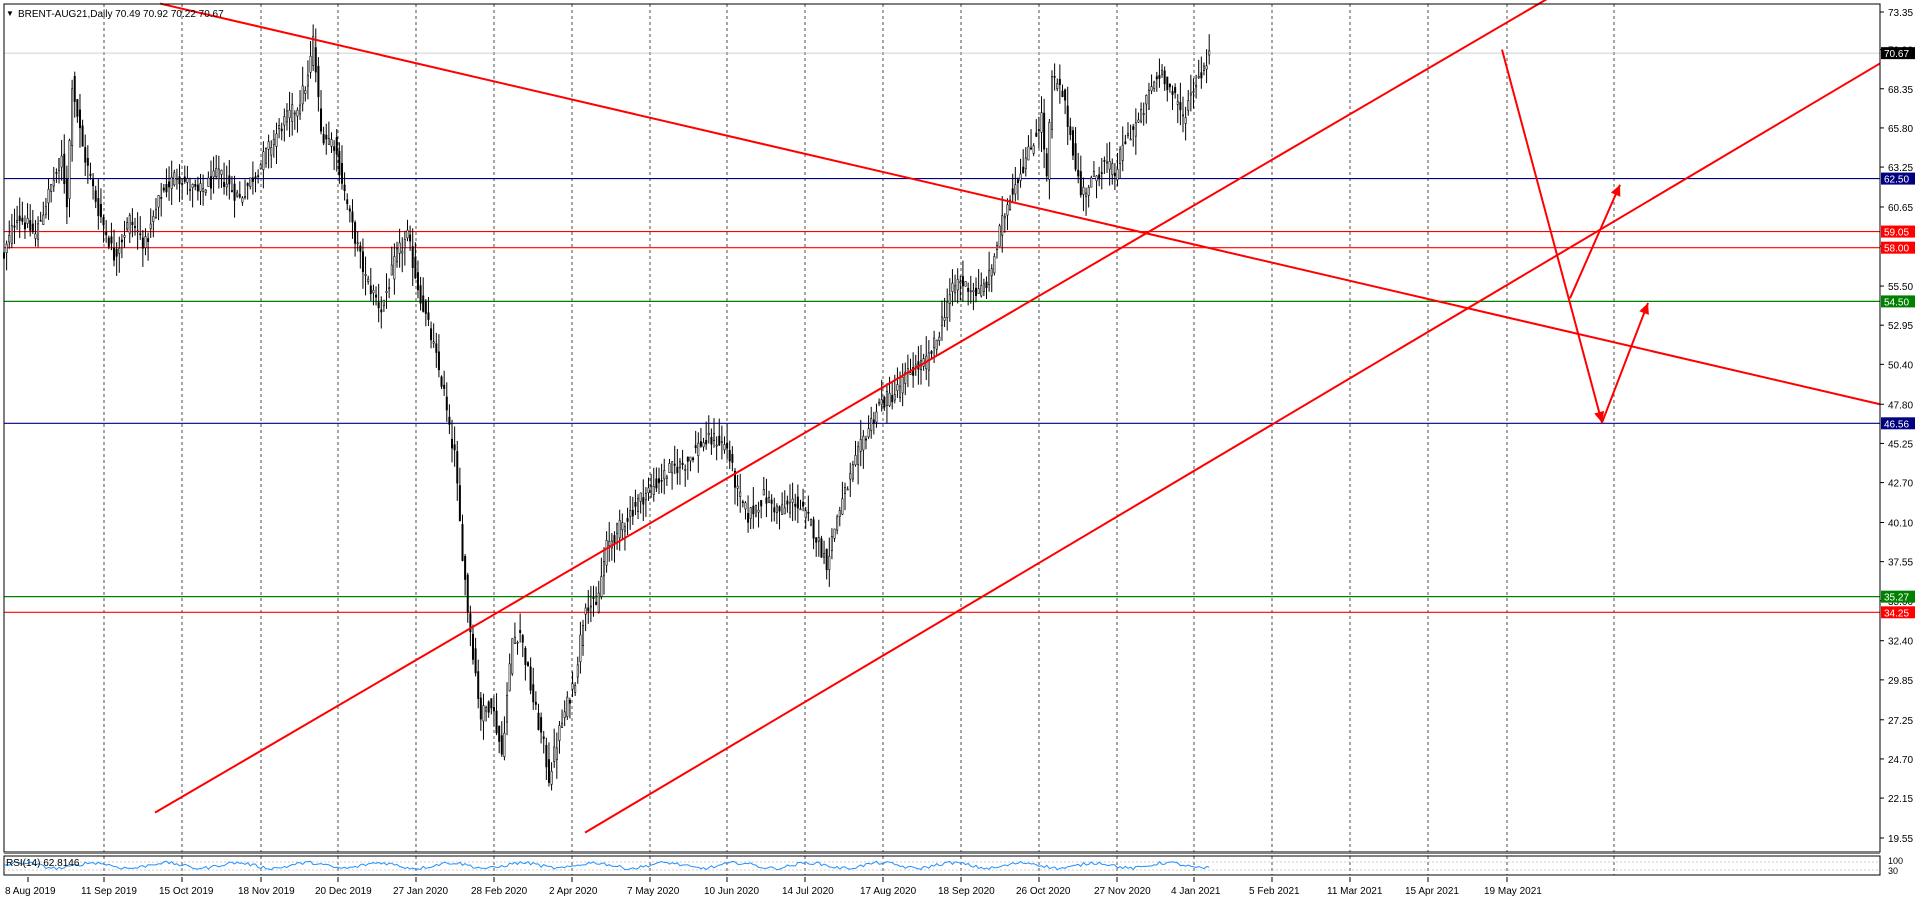  What do you see at coordinates (1274, 891) in the screenshot?
I see `x-tick-label: 5 Feb 2021` at bounding box center [1274, 891].